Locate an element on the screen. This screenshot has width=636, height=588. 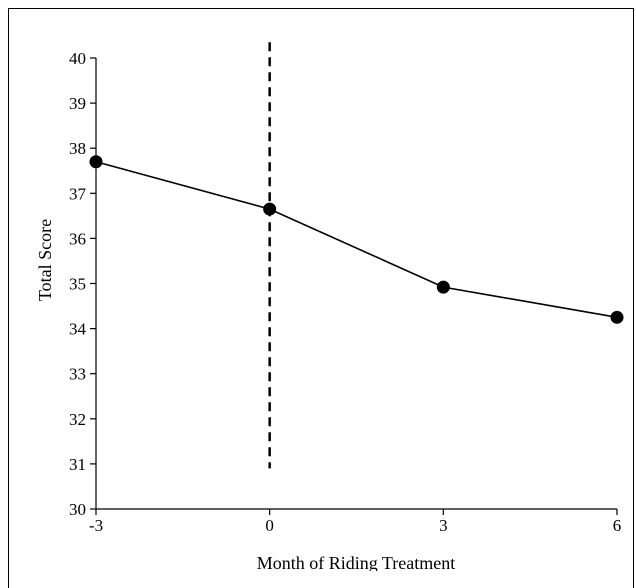
x-tick-label: -3 is located at coordinates (96, 525).